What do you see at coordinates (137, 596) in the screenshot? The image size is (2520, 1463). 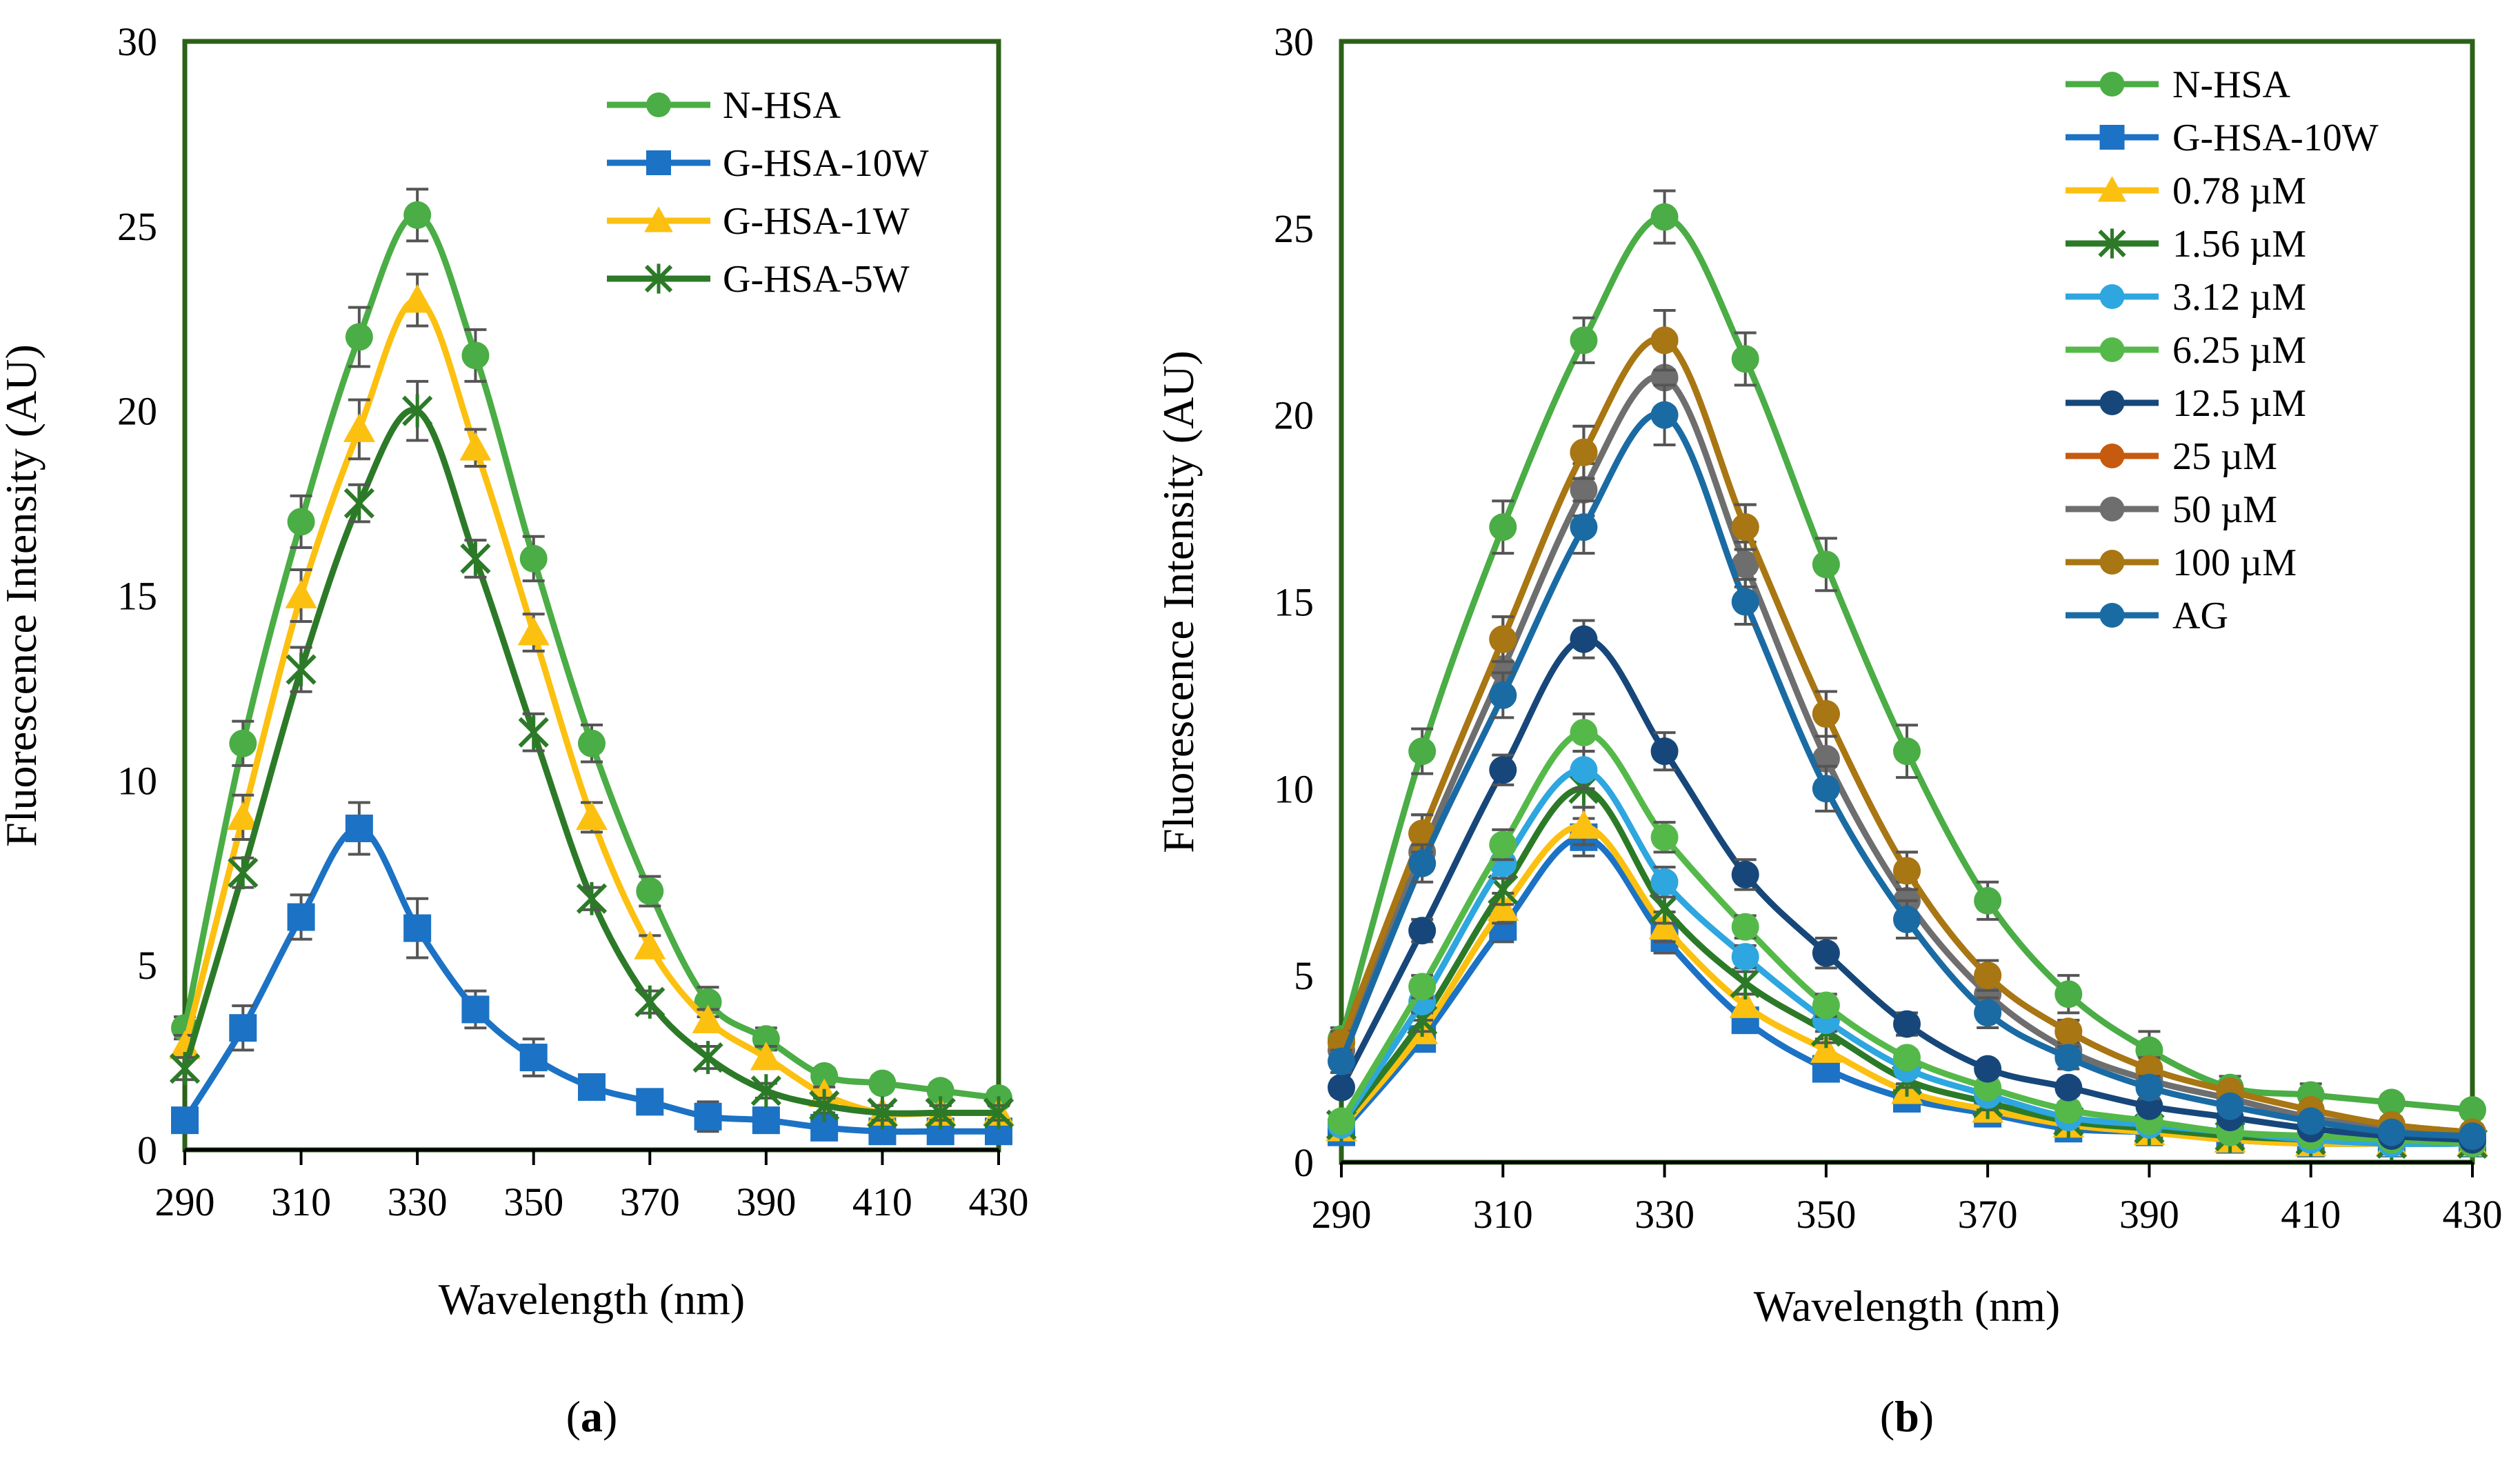 I see `panel-a-y-tick-label: 15` at bounding box center [137, 596].